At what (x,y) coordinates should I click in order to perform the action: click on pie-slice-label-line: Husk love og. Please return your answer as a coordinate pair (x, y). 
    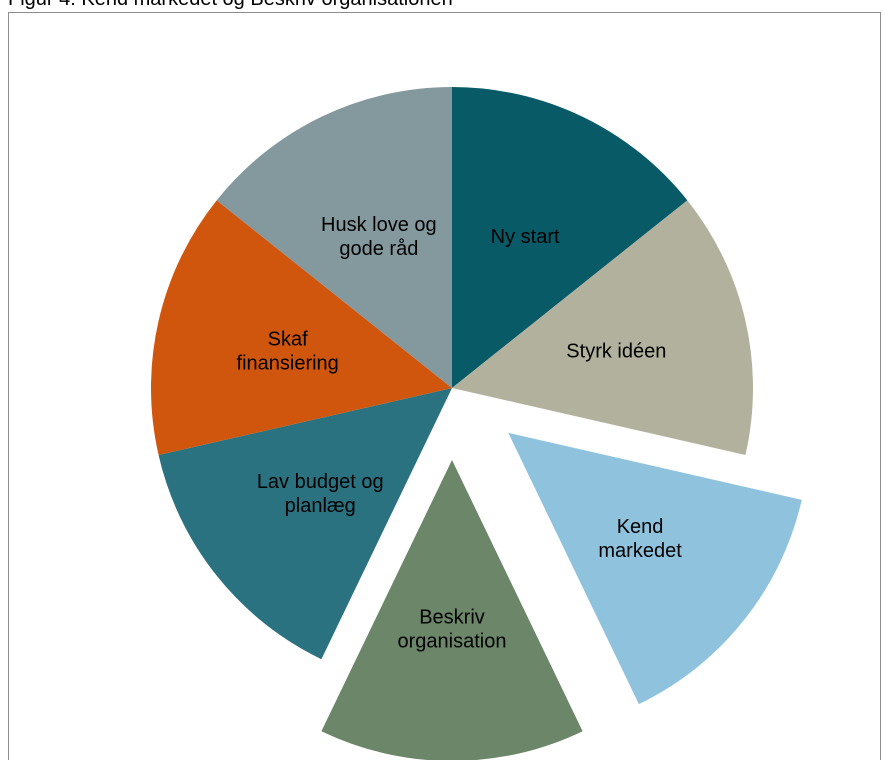
    Looking at the image, I should click on (379, 225).